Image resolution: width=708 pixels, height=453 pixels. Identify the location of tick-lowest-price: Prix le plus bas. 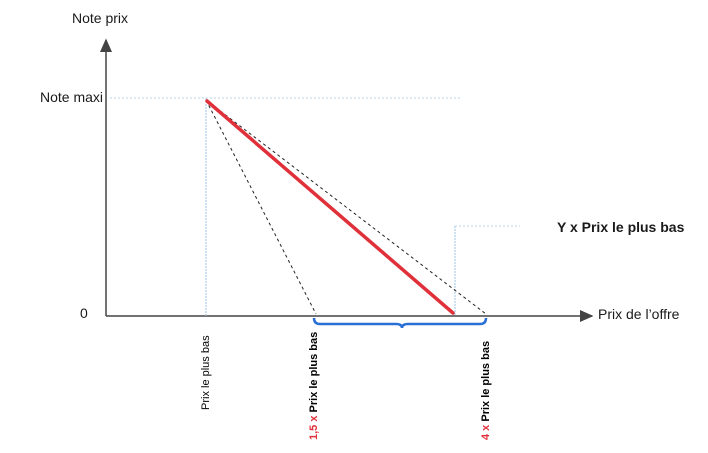
(206, 372).